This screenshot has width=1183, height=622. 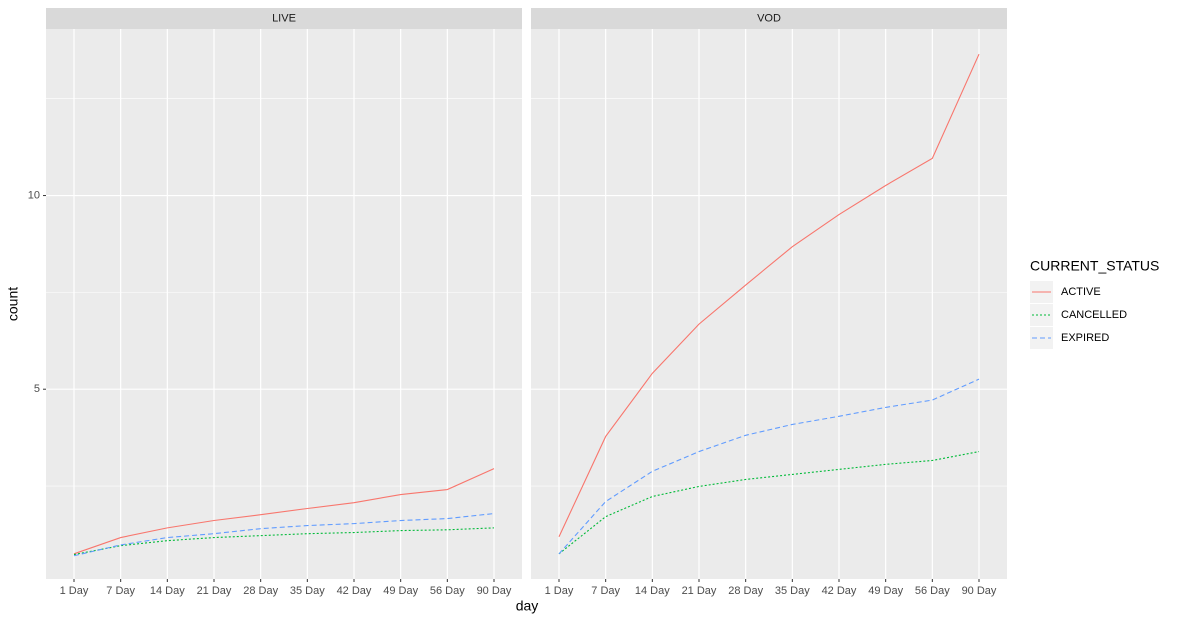 I want to click on y-tick-label: 10, so click(x=34, y=195).